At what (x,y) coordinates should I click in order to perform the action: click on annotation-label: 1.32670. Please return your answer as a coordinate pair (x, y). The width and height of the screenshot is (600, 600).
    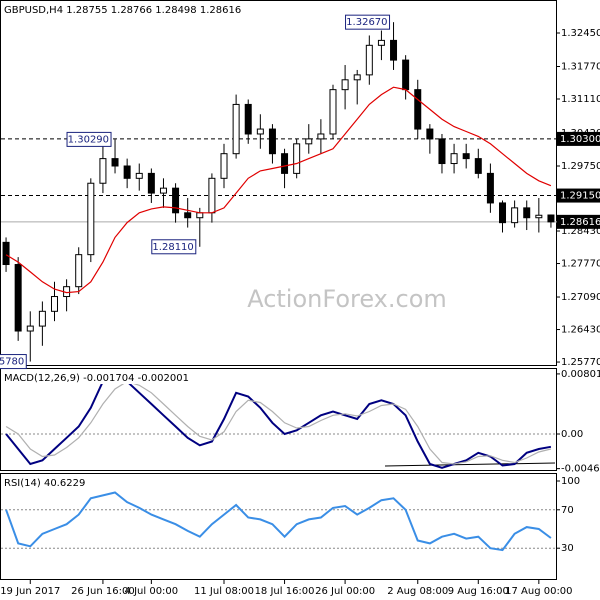
    Looking at the image, I should click on (366, 22).